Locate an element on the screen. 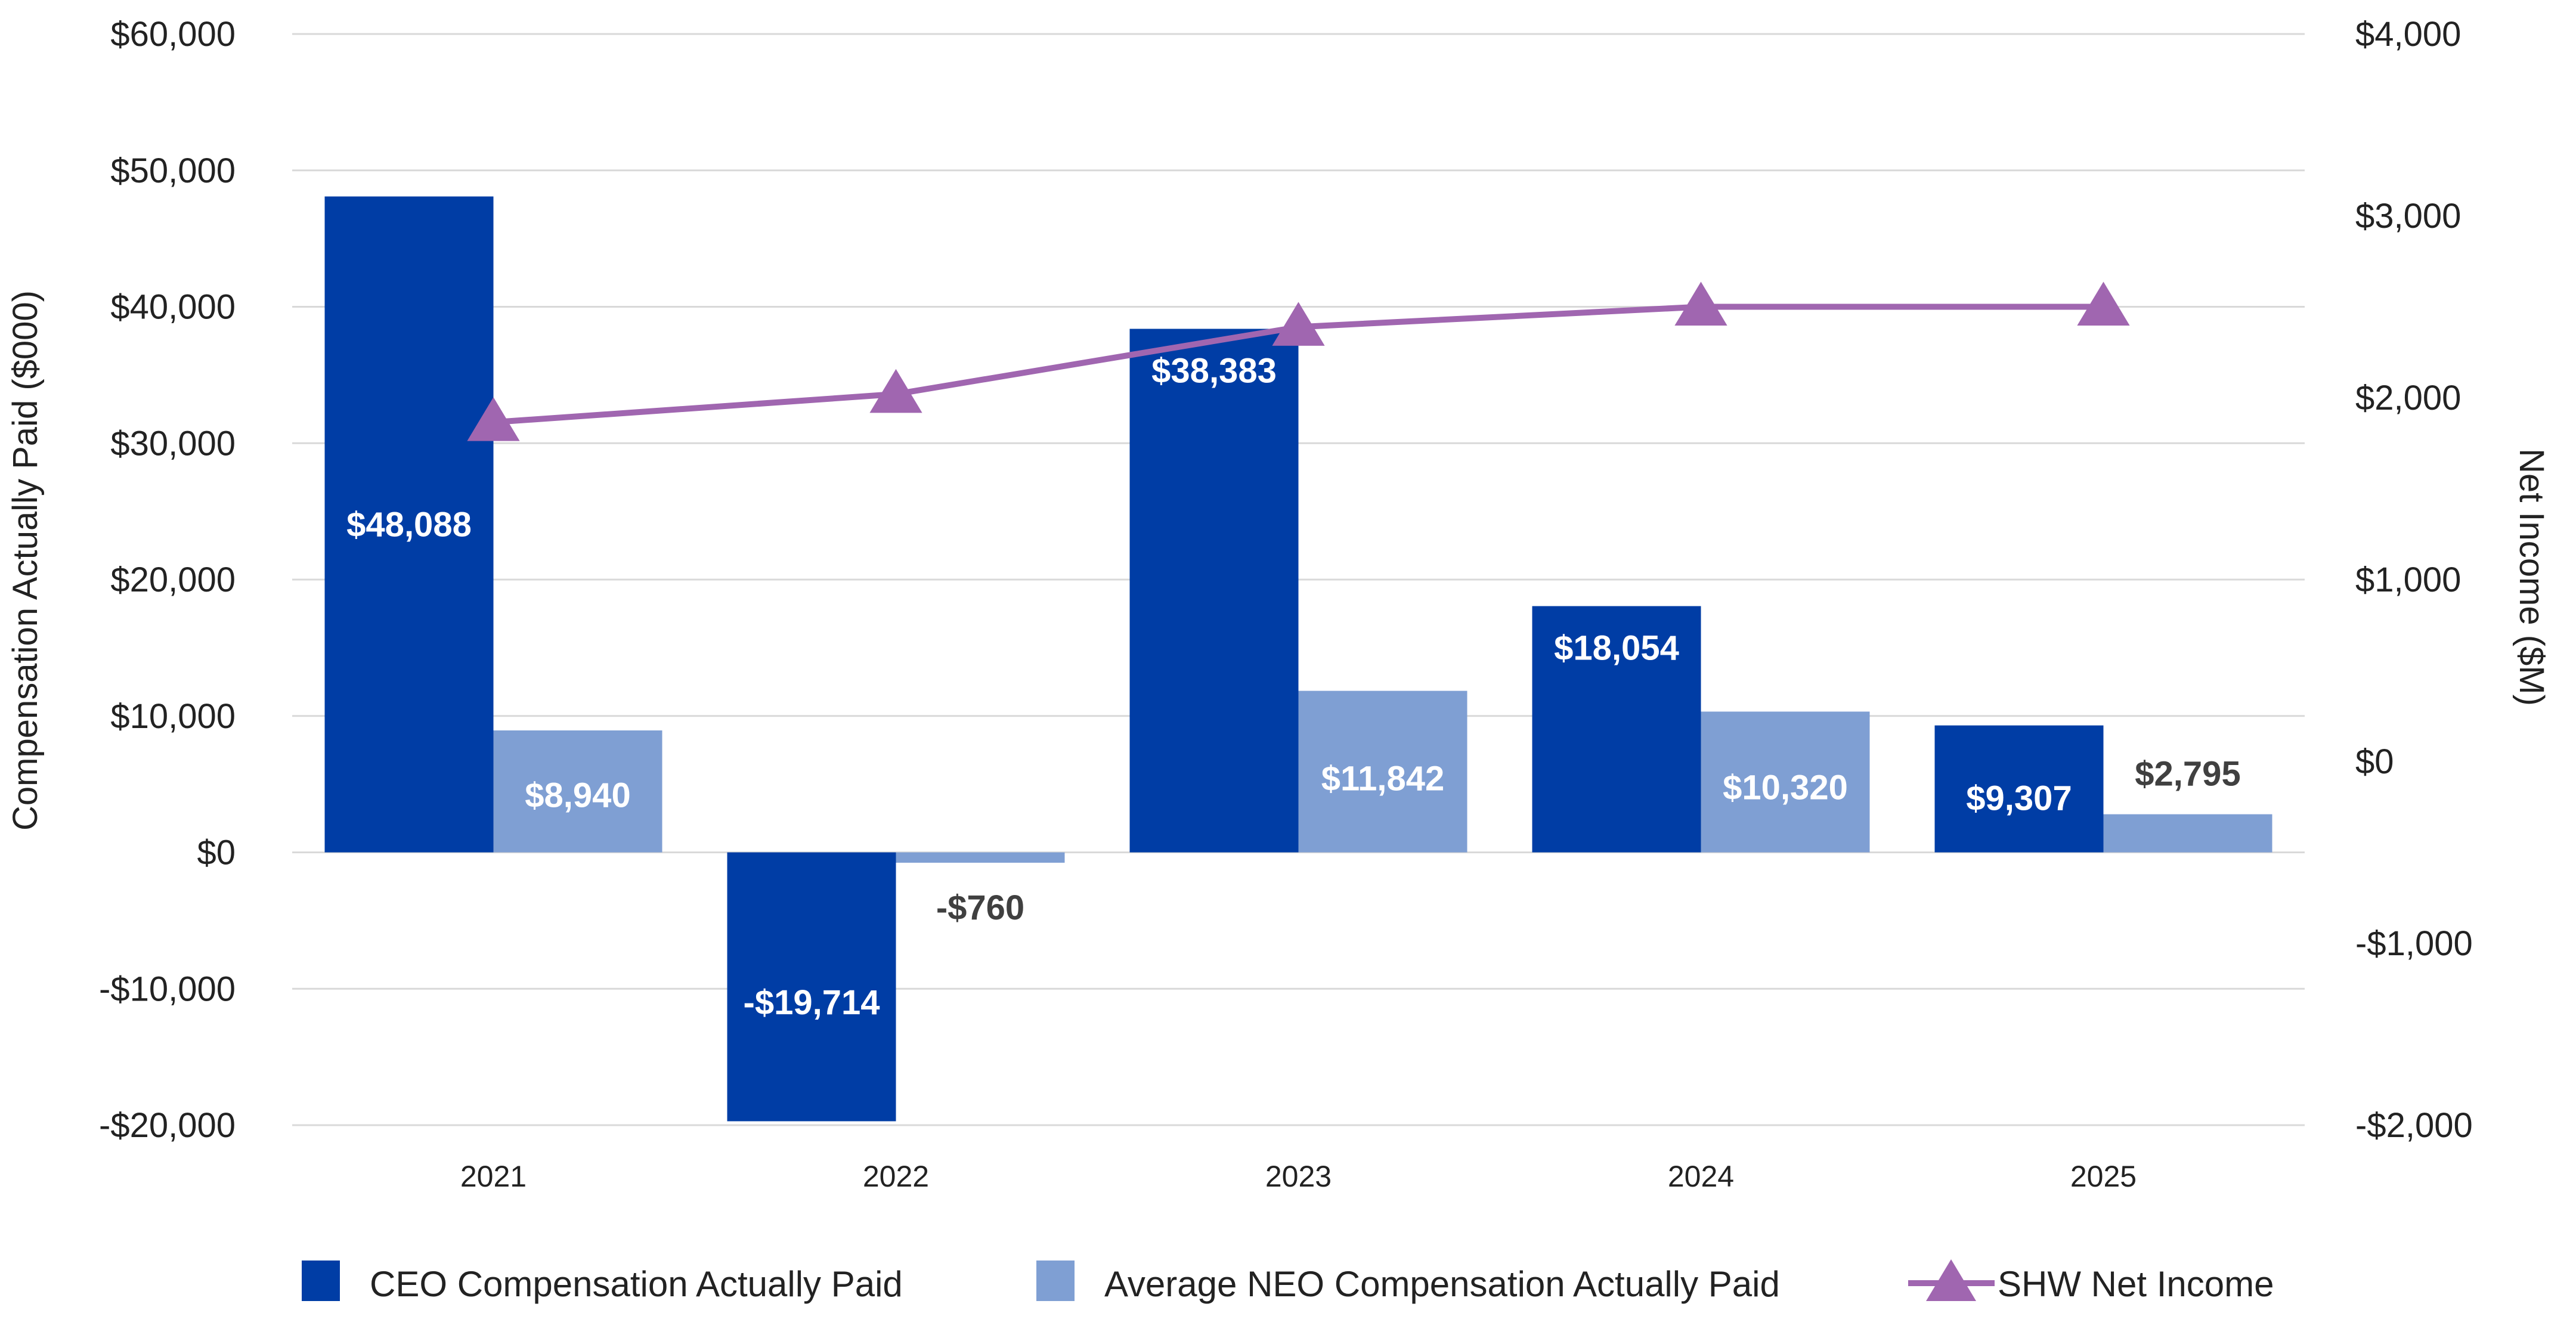 The height and width of the screenshot is (1341, 2576). legend-label-net-income: SHW Net Income is located at coordinates (2136, 1284).